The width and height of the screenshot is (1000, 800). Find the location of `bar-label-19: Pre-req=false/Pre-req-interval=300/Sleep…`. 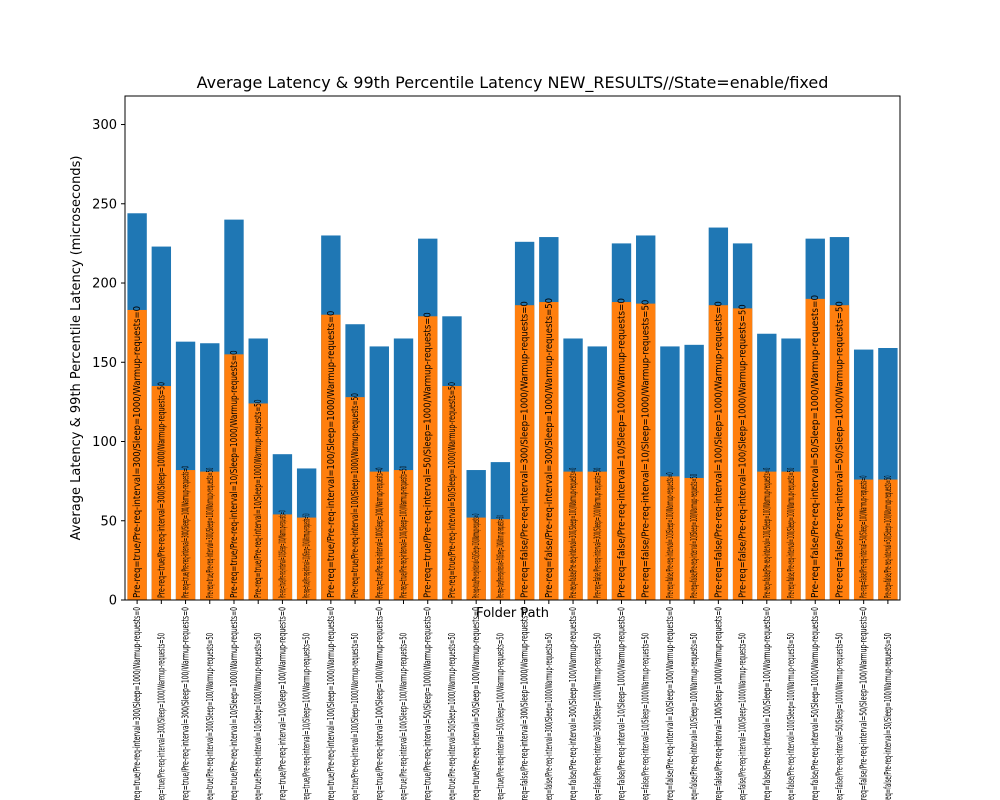

bar-label-19: Pre-req=false/Pre-req-interval=300/Sleep… is located at coordinates (597, 533).